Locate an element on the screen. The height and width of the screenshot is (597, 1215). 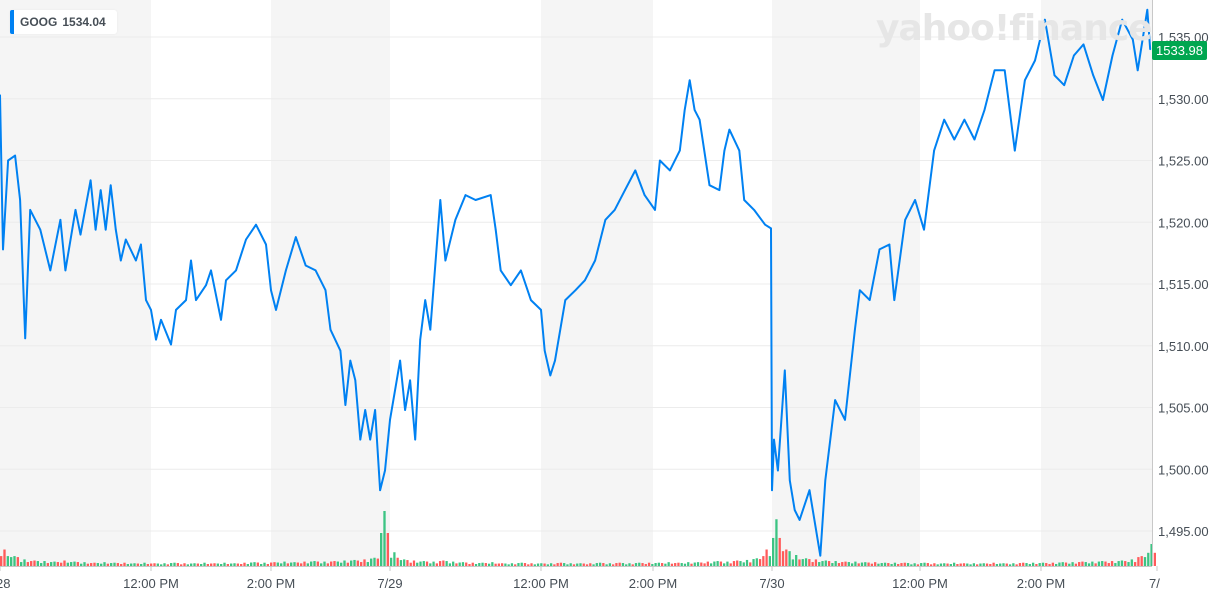
last-price-tag: 1533.98 is located at coordinates (1179, 50).